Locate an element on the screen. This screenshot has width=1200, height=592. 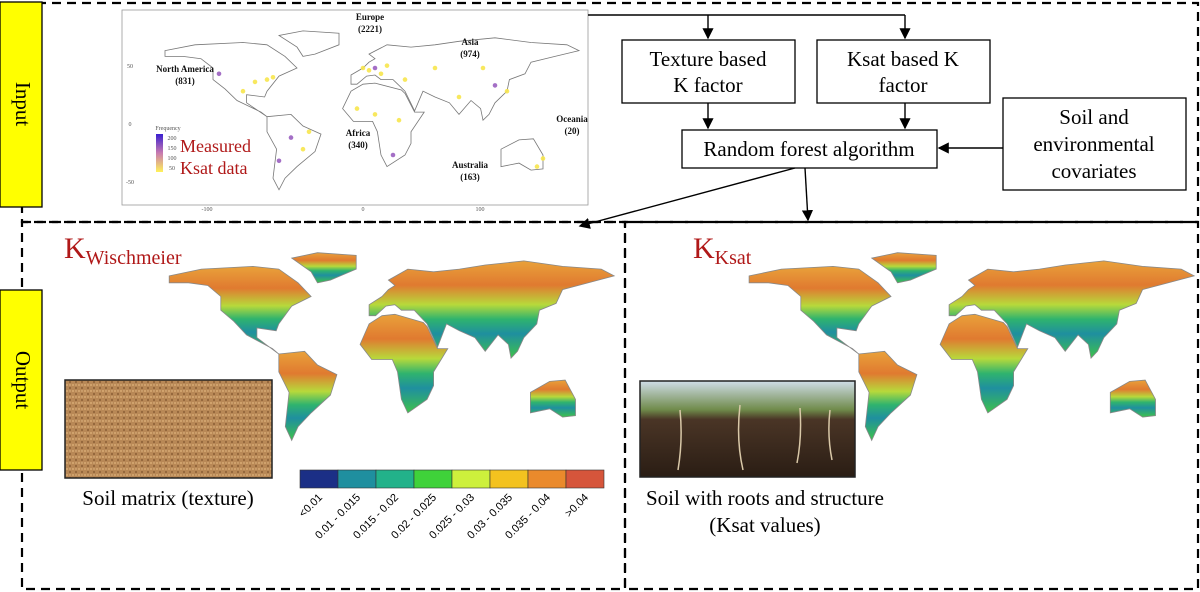
region-name: Africa is located at coordinates (358, 133).